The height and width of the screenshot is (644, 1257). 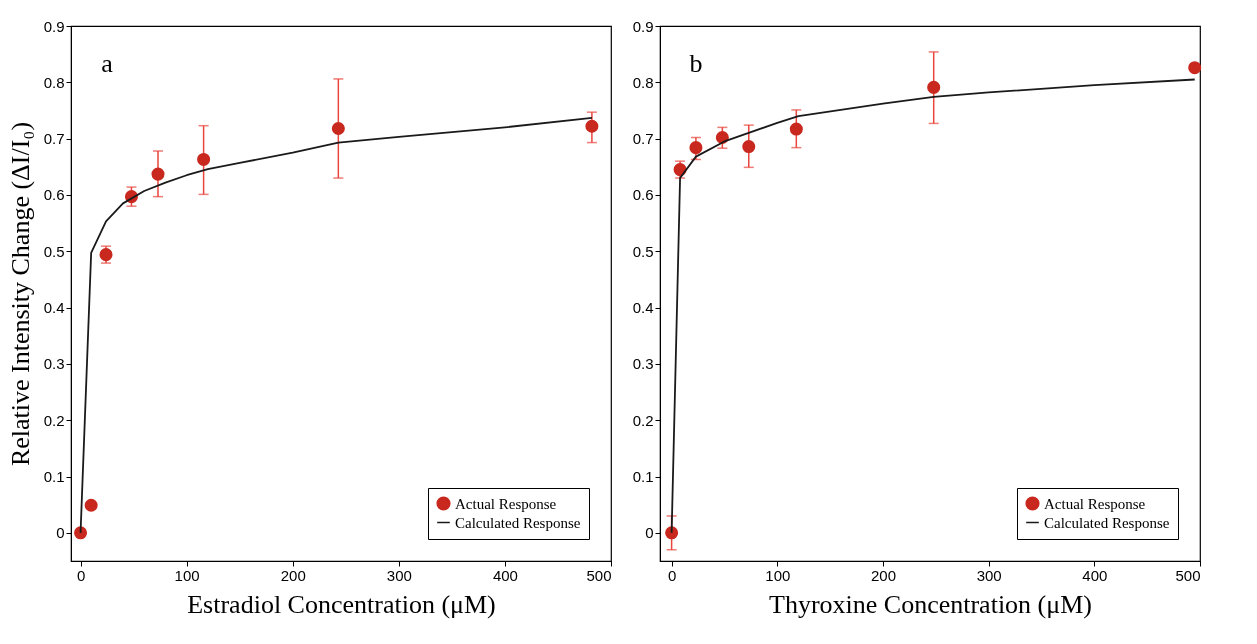 I want to click on annotation: a, so click(x=107, y=63).